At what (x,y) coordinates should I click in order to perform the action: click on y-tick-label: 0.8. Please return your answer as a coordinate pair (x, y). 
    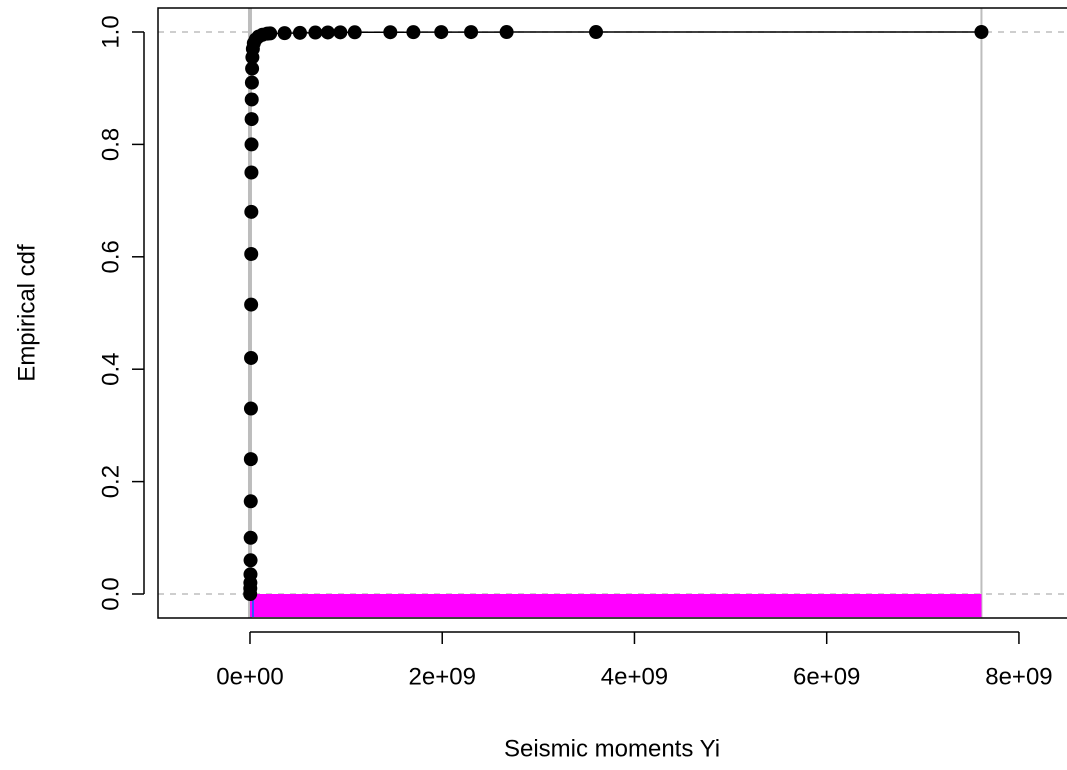
    Looking at the image, I should click on (110, 144).